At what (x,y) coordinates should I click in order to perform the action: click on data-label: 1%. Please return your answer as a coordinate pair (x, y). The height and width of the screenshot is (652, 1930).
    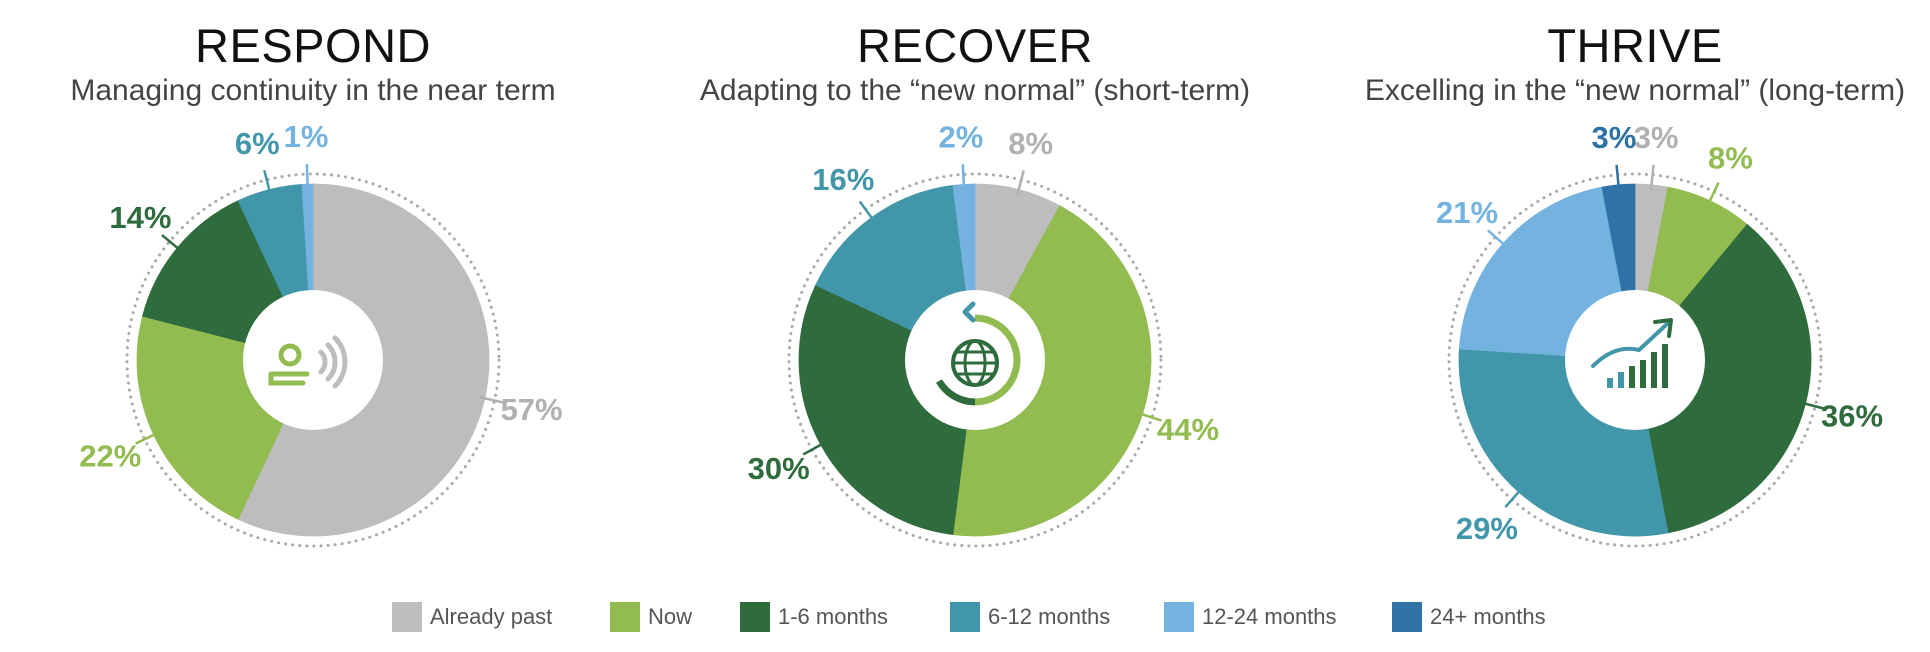
    Looking at the image, I should click on (306, 136).